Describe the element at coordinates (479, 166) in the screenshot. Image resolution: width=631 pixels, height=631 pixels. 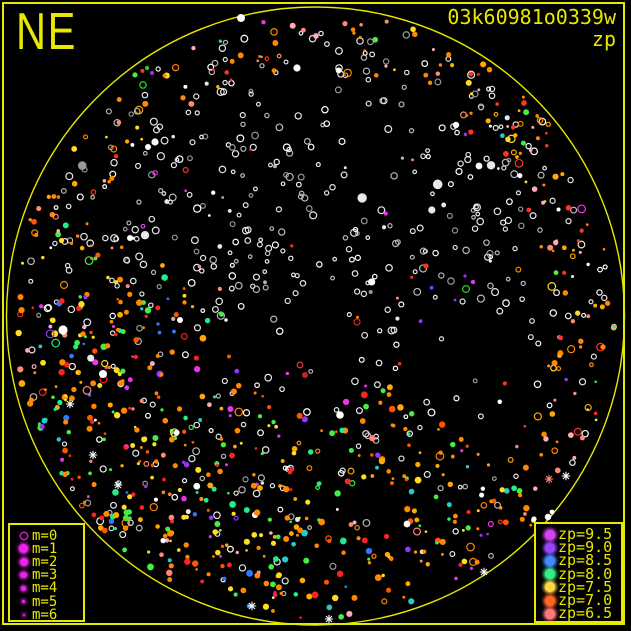
I see `bright-star-blob` at that location.